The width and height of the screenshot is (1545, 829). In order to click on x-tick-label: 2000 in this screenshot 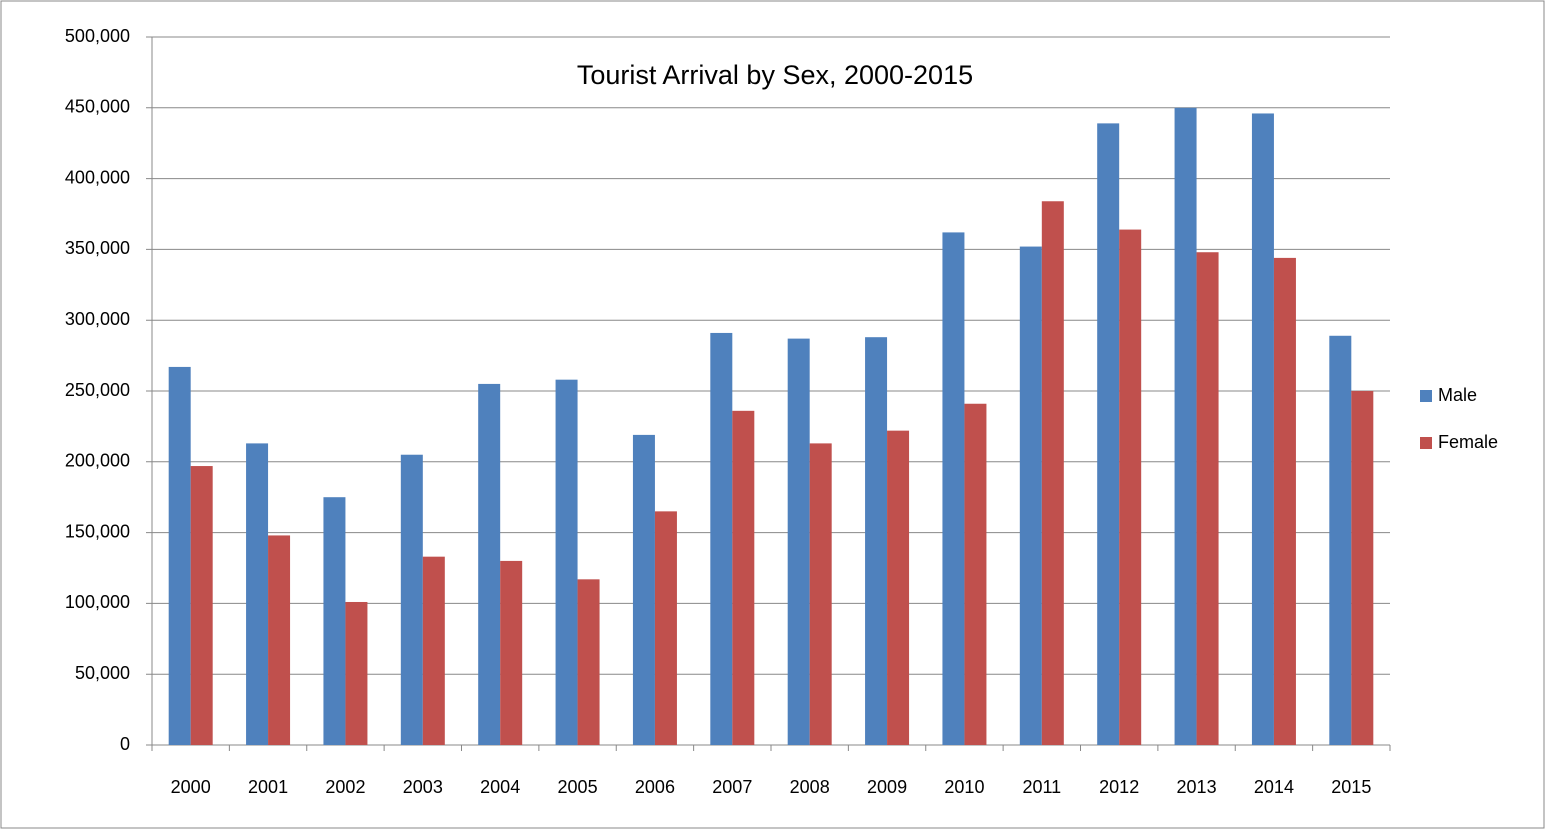, I will do `click(191, 787)`.